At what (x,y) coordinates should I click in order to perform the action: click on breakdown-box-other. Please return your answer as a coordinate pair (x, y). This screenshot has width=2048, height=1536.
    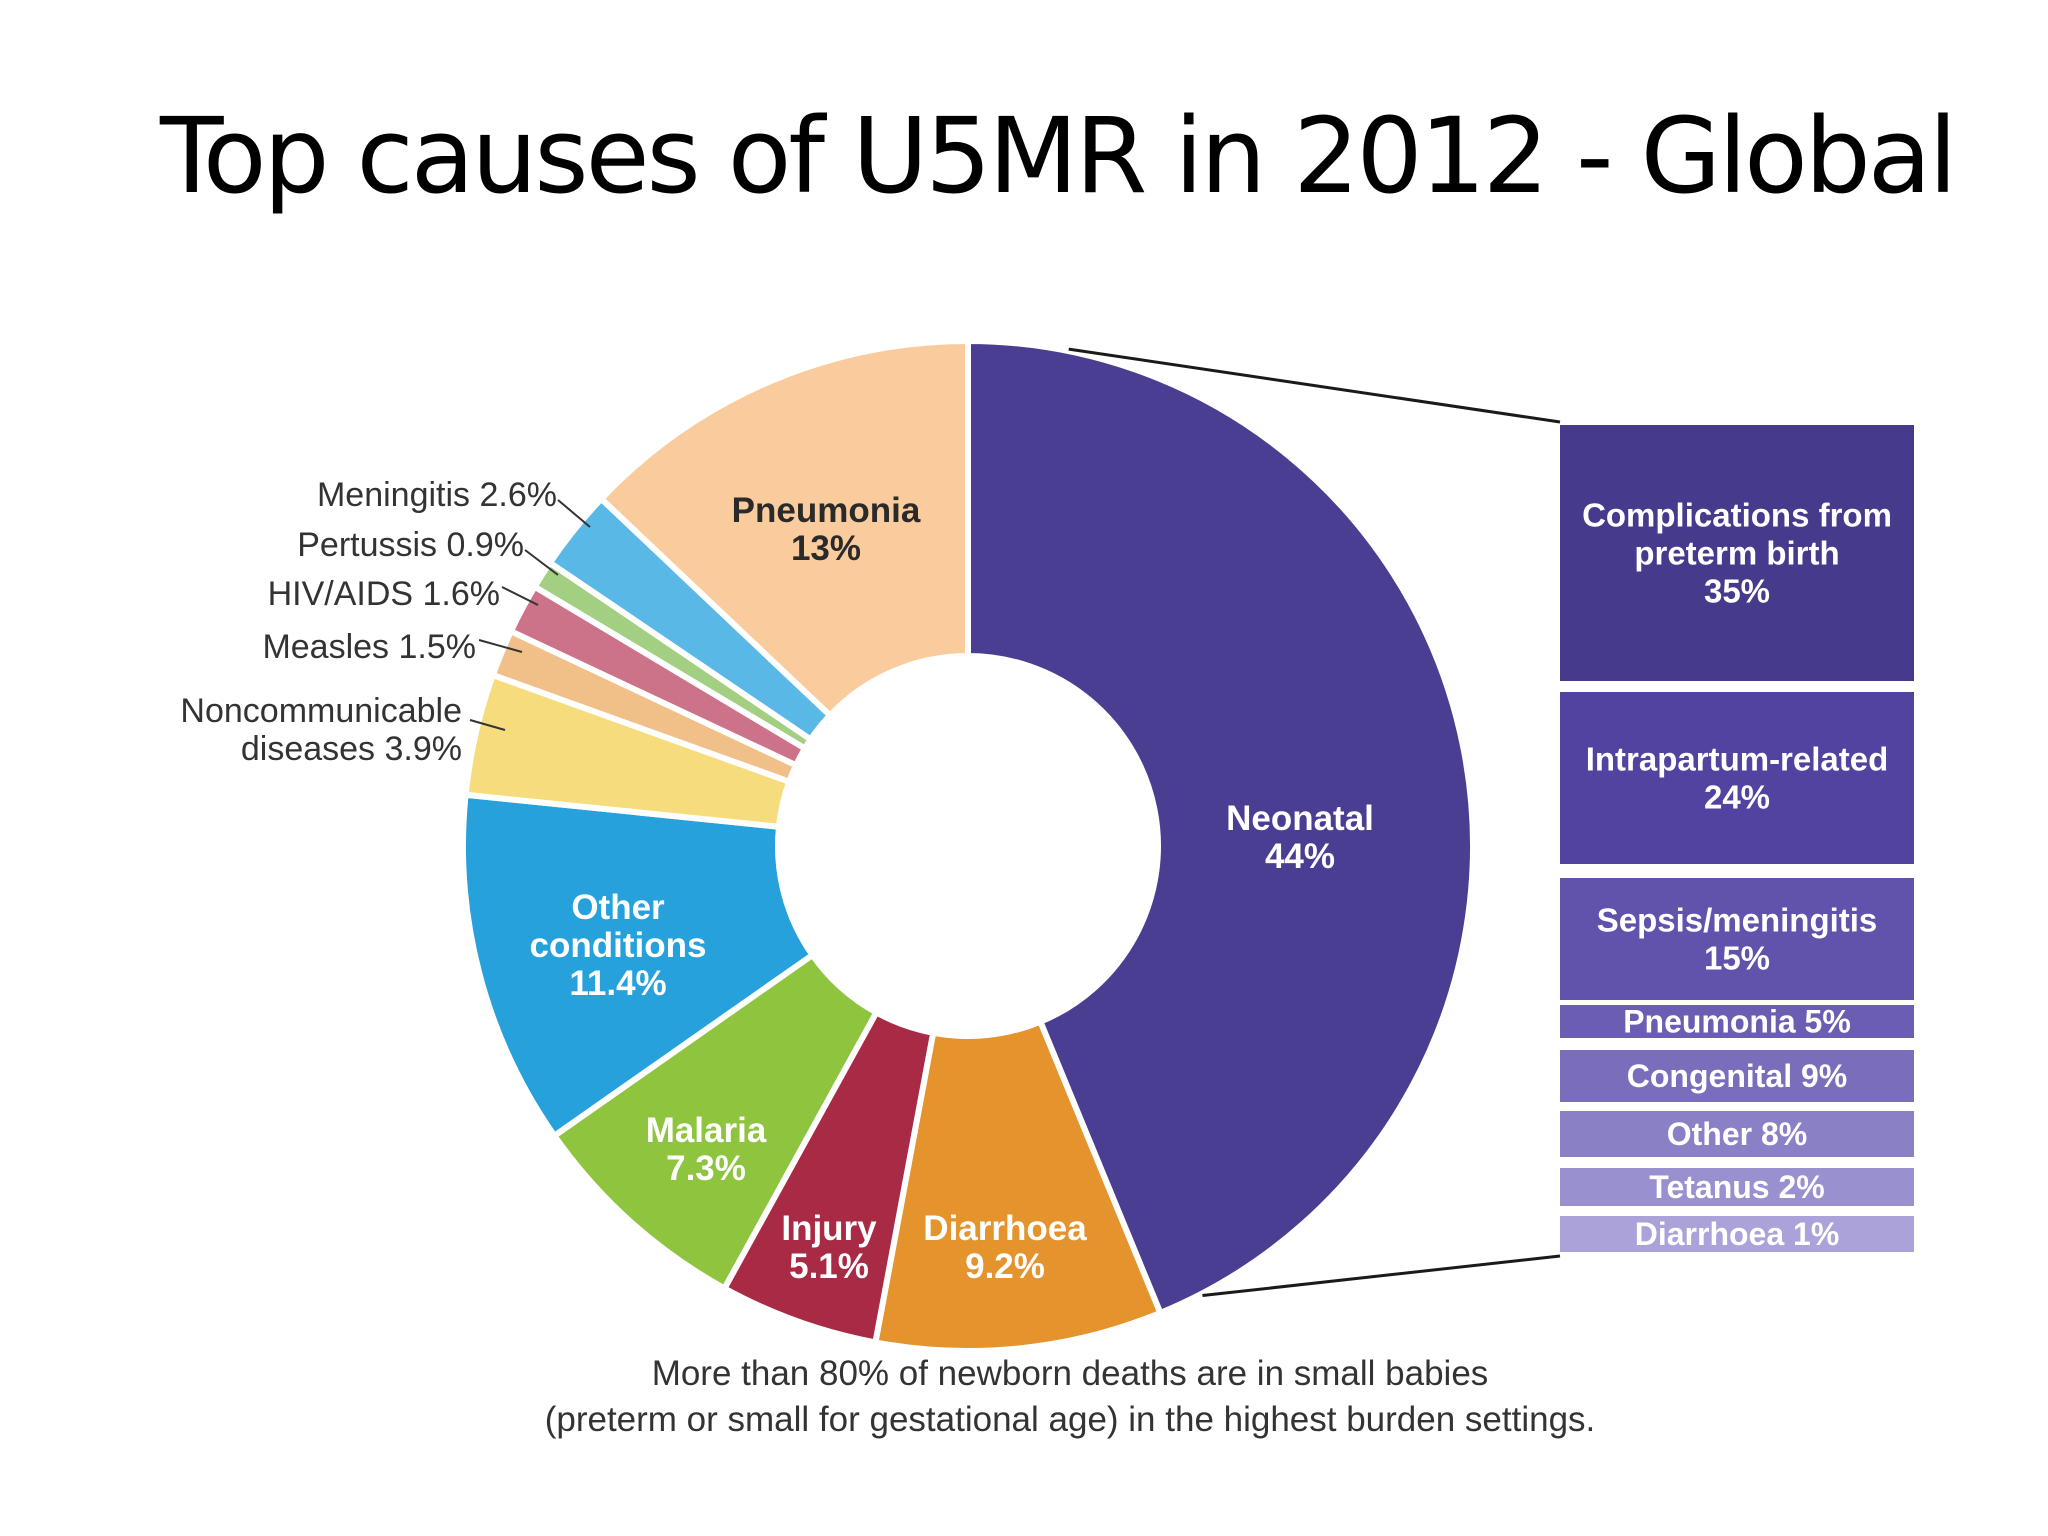
    Looking at the image, I should click on (1737, 1134).